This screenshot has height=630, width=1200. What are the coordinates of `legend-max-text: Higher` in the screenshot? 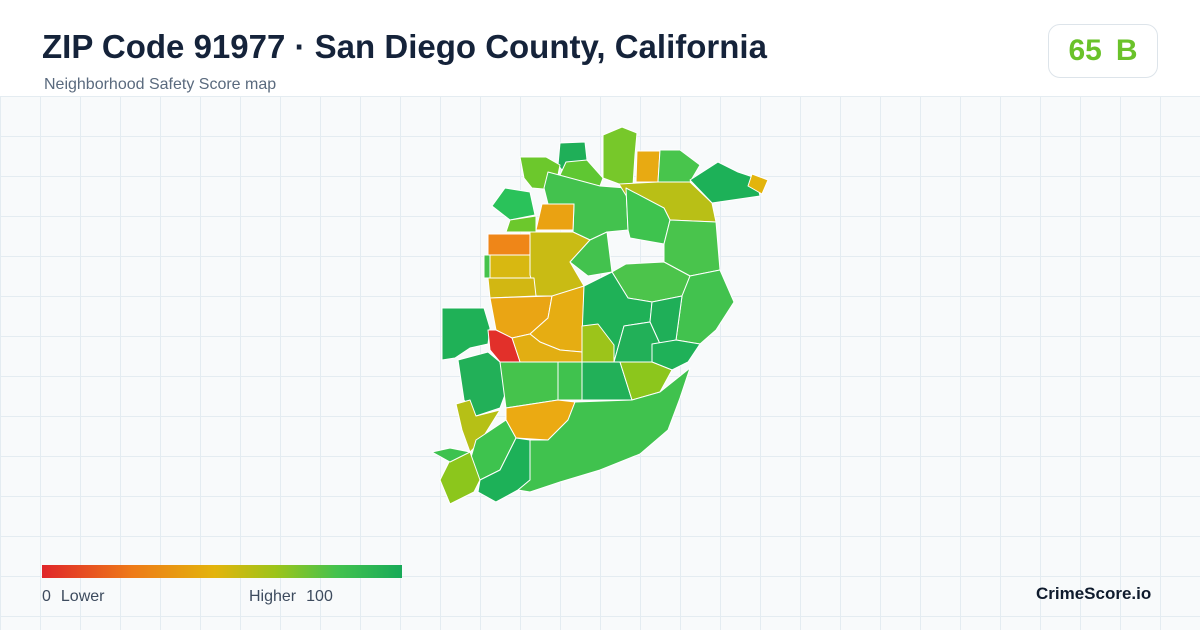 It's located at (273, 596).